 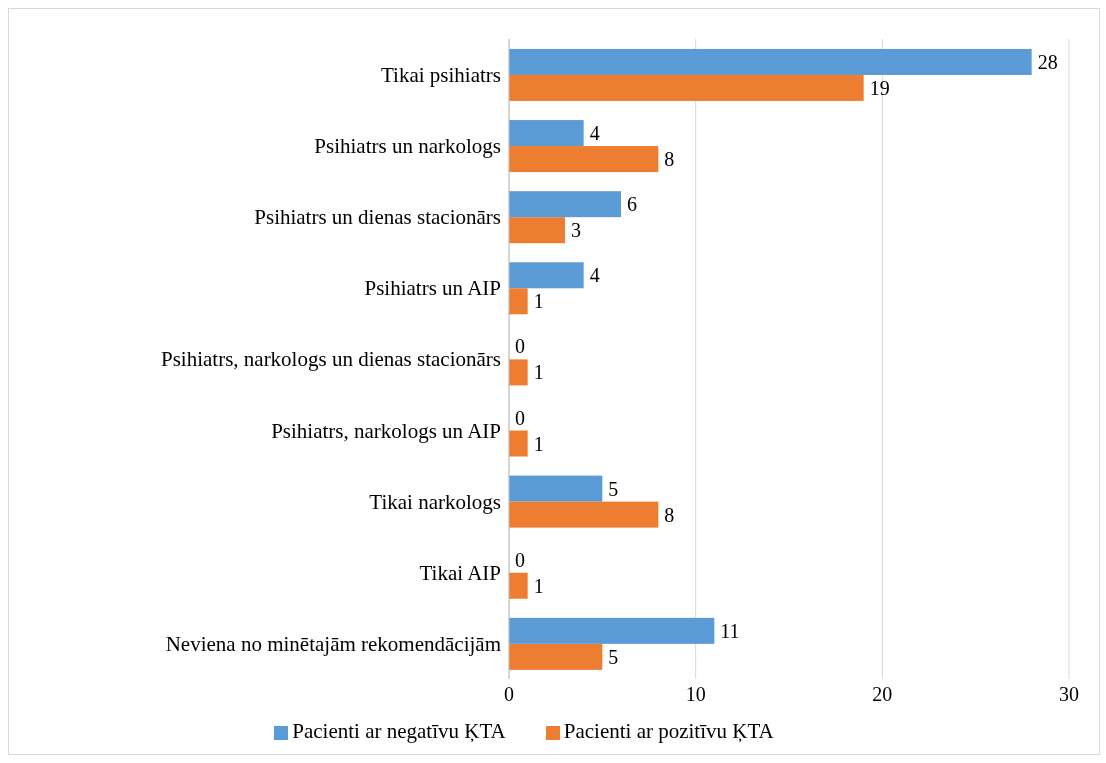 What do you see at coordinates (730, 630) in the screenshot?
I see `data-label: 11` at bounding box center [730, 630].